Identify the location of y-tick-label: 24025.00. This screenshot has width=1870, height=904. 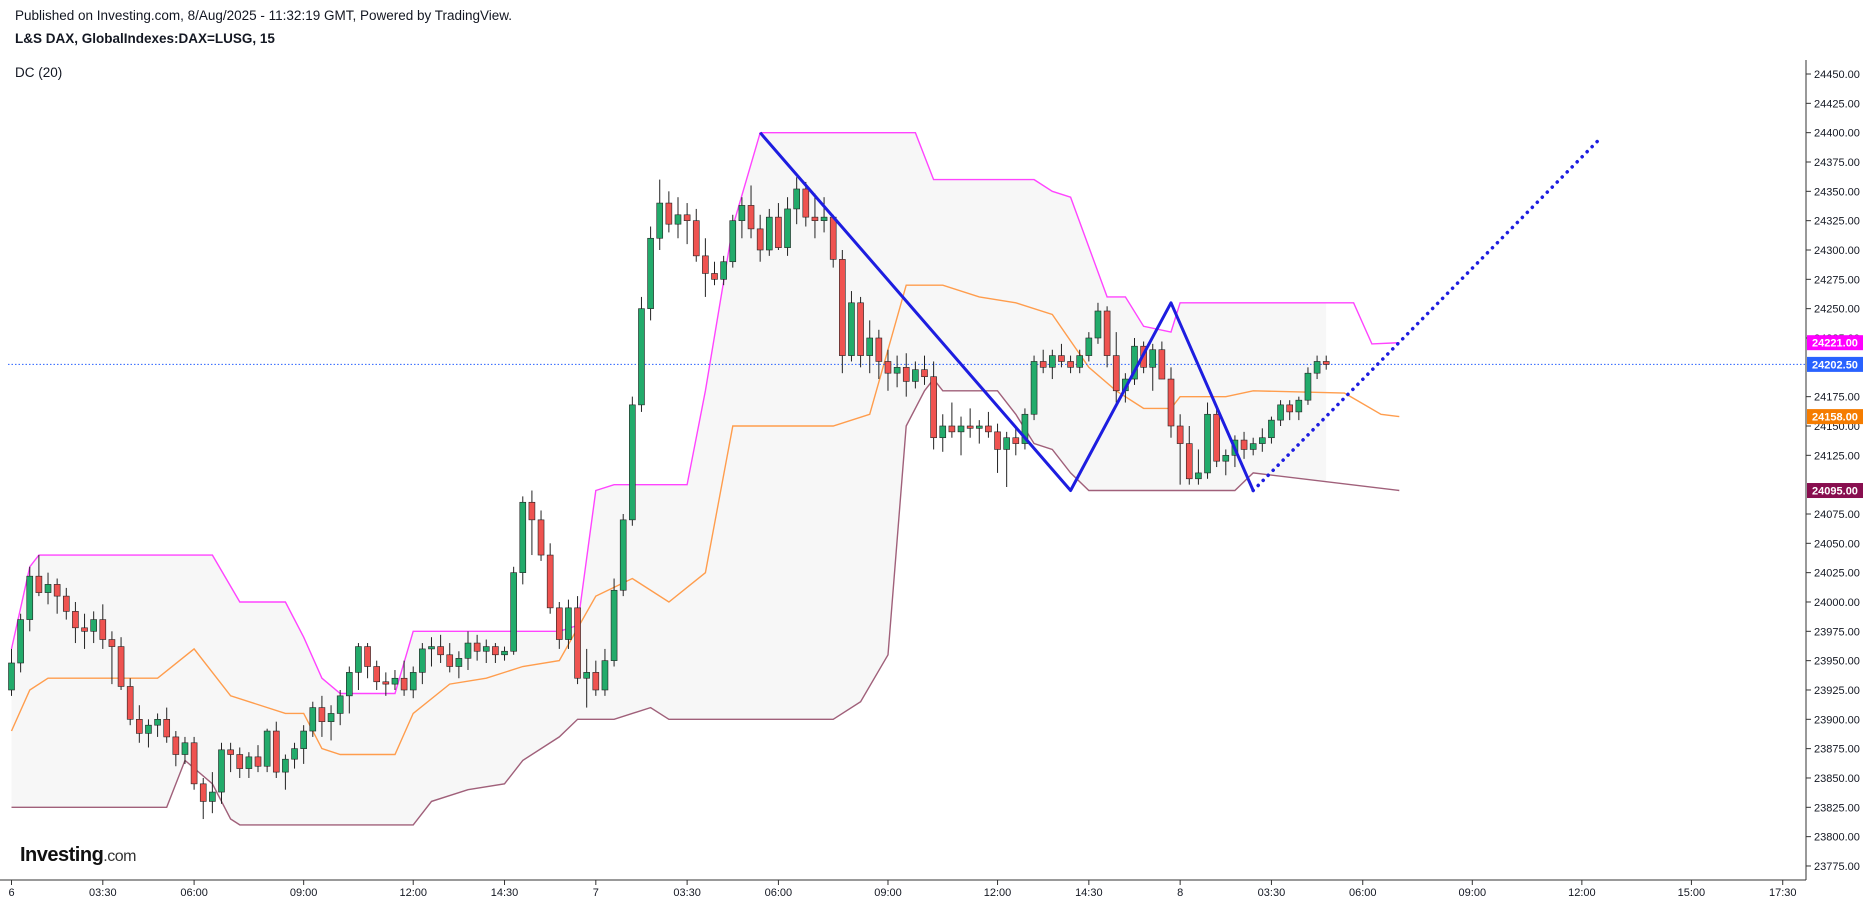
(1837, 574).